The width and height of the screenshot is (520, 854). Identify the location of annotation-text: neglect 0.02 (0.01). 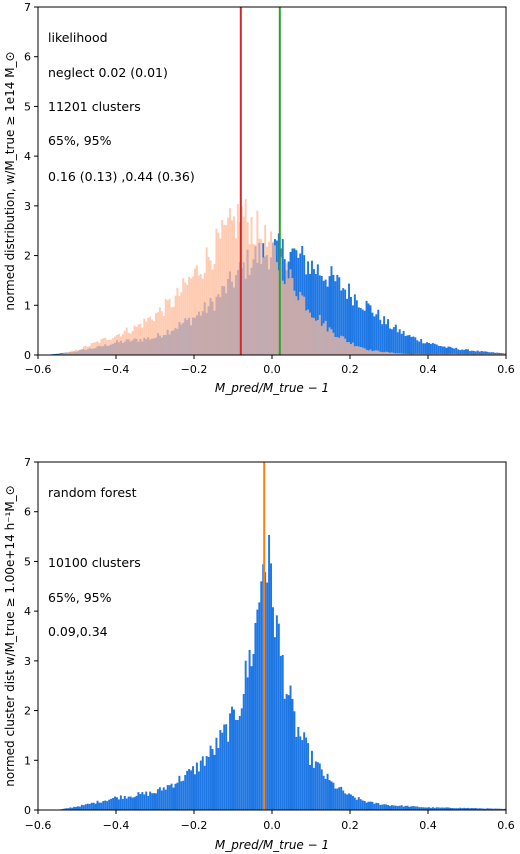
(108, 72).